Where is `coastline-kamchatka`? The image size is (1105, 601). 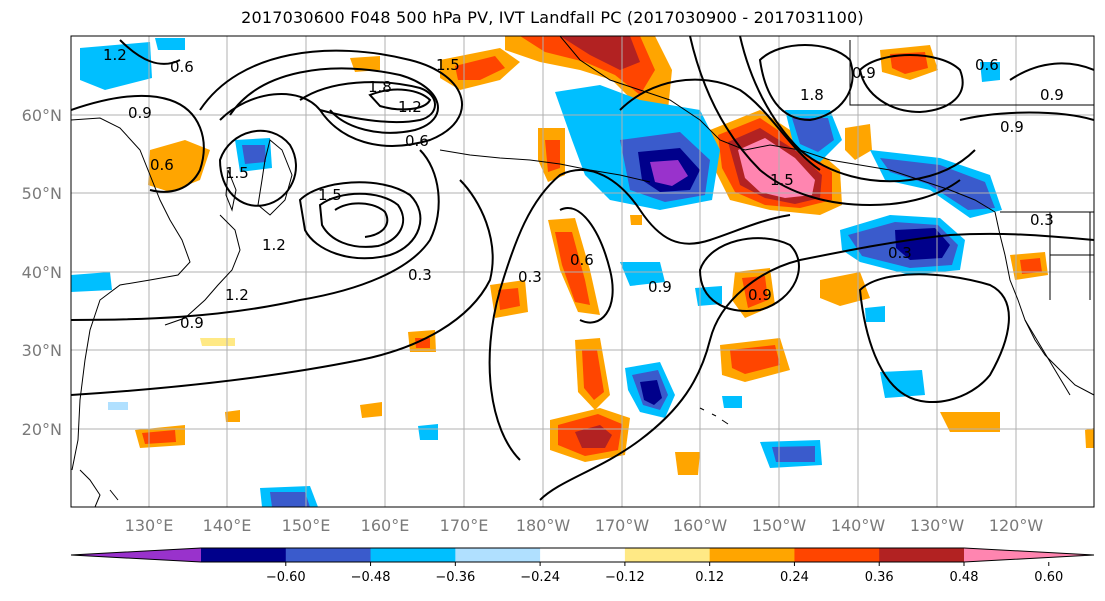
coastline-kamchatka is located at coordinates (275, 177).